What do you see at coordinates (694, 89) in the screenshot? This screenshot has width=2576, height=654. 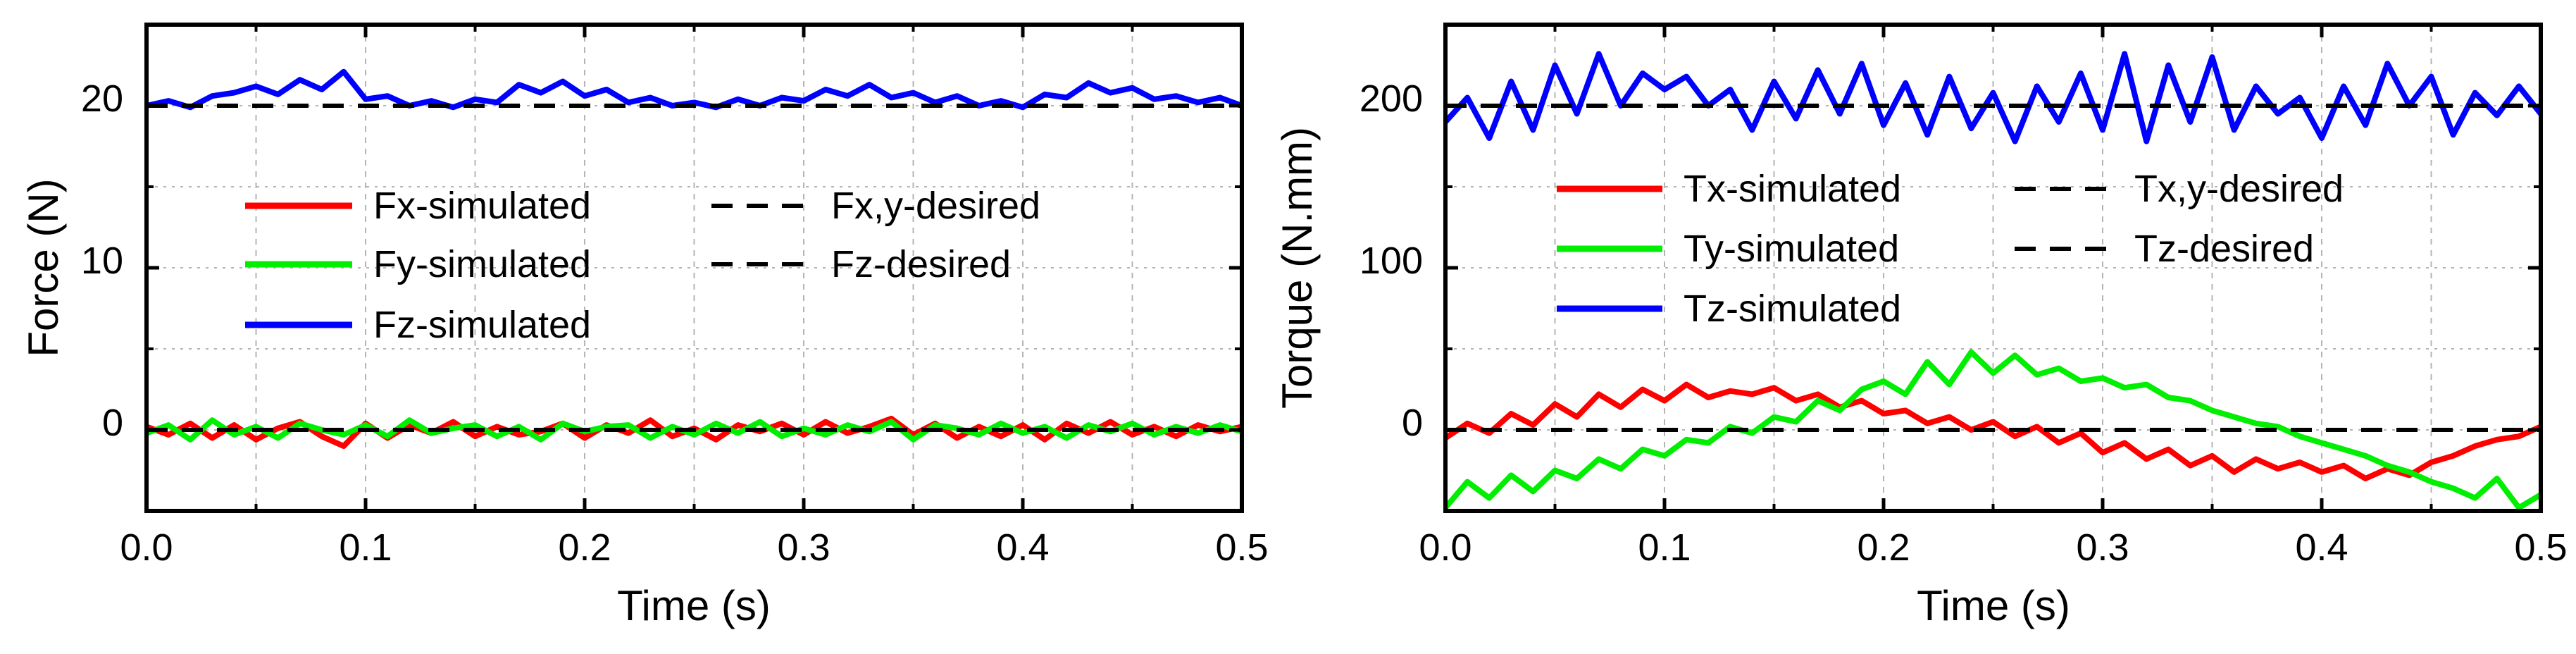 I see `series-line-fz-simulated` at bounding box center [694, 89].